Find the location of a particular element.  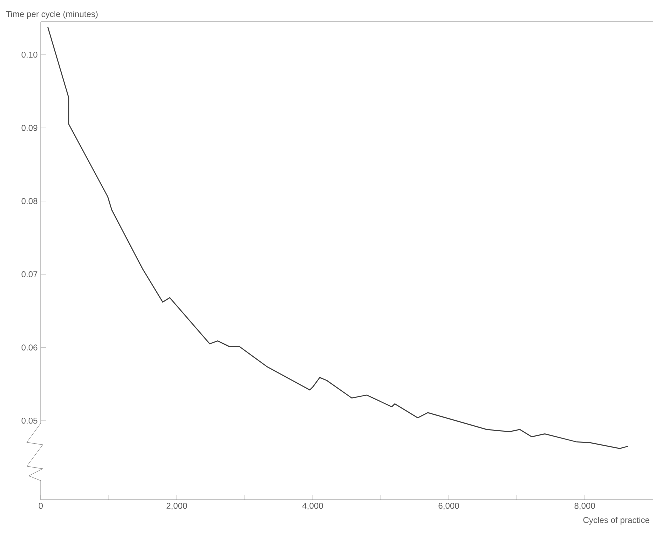

y-tick-label: 0.06 is located at coordinates (30, 347).